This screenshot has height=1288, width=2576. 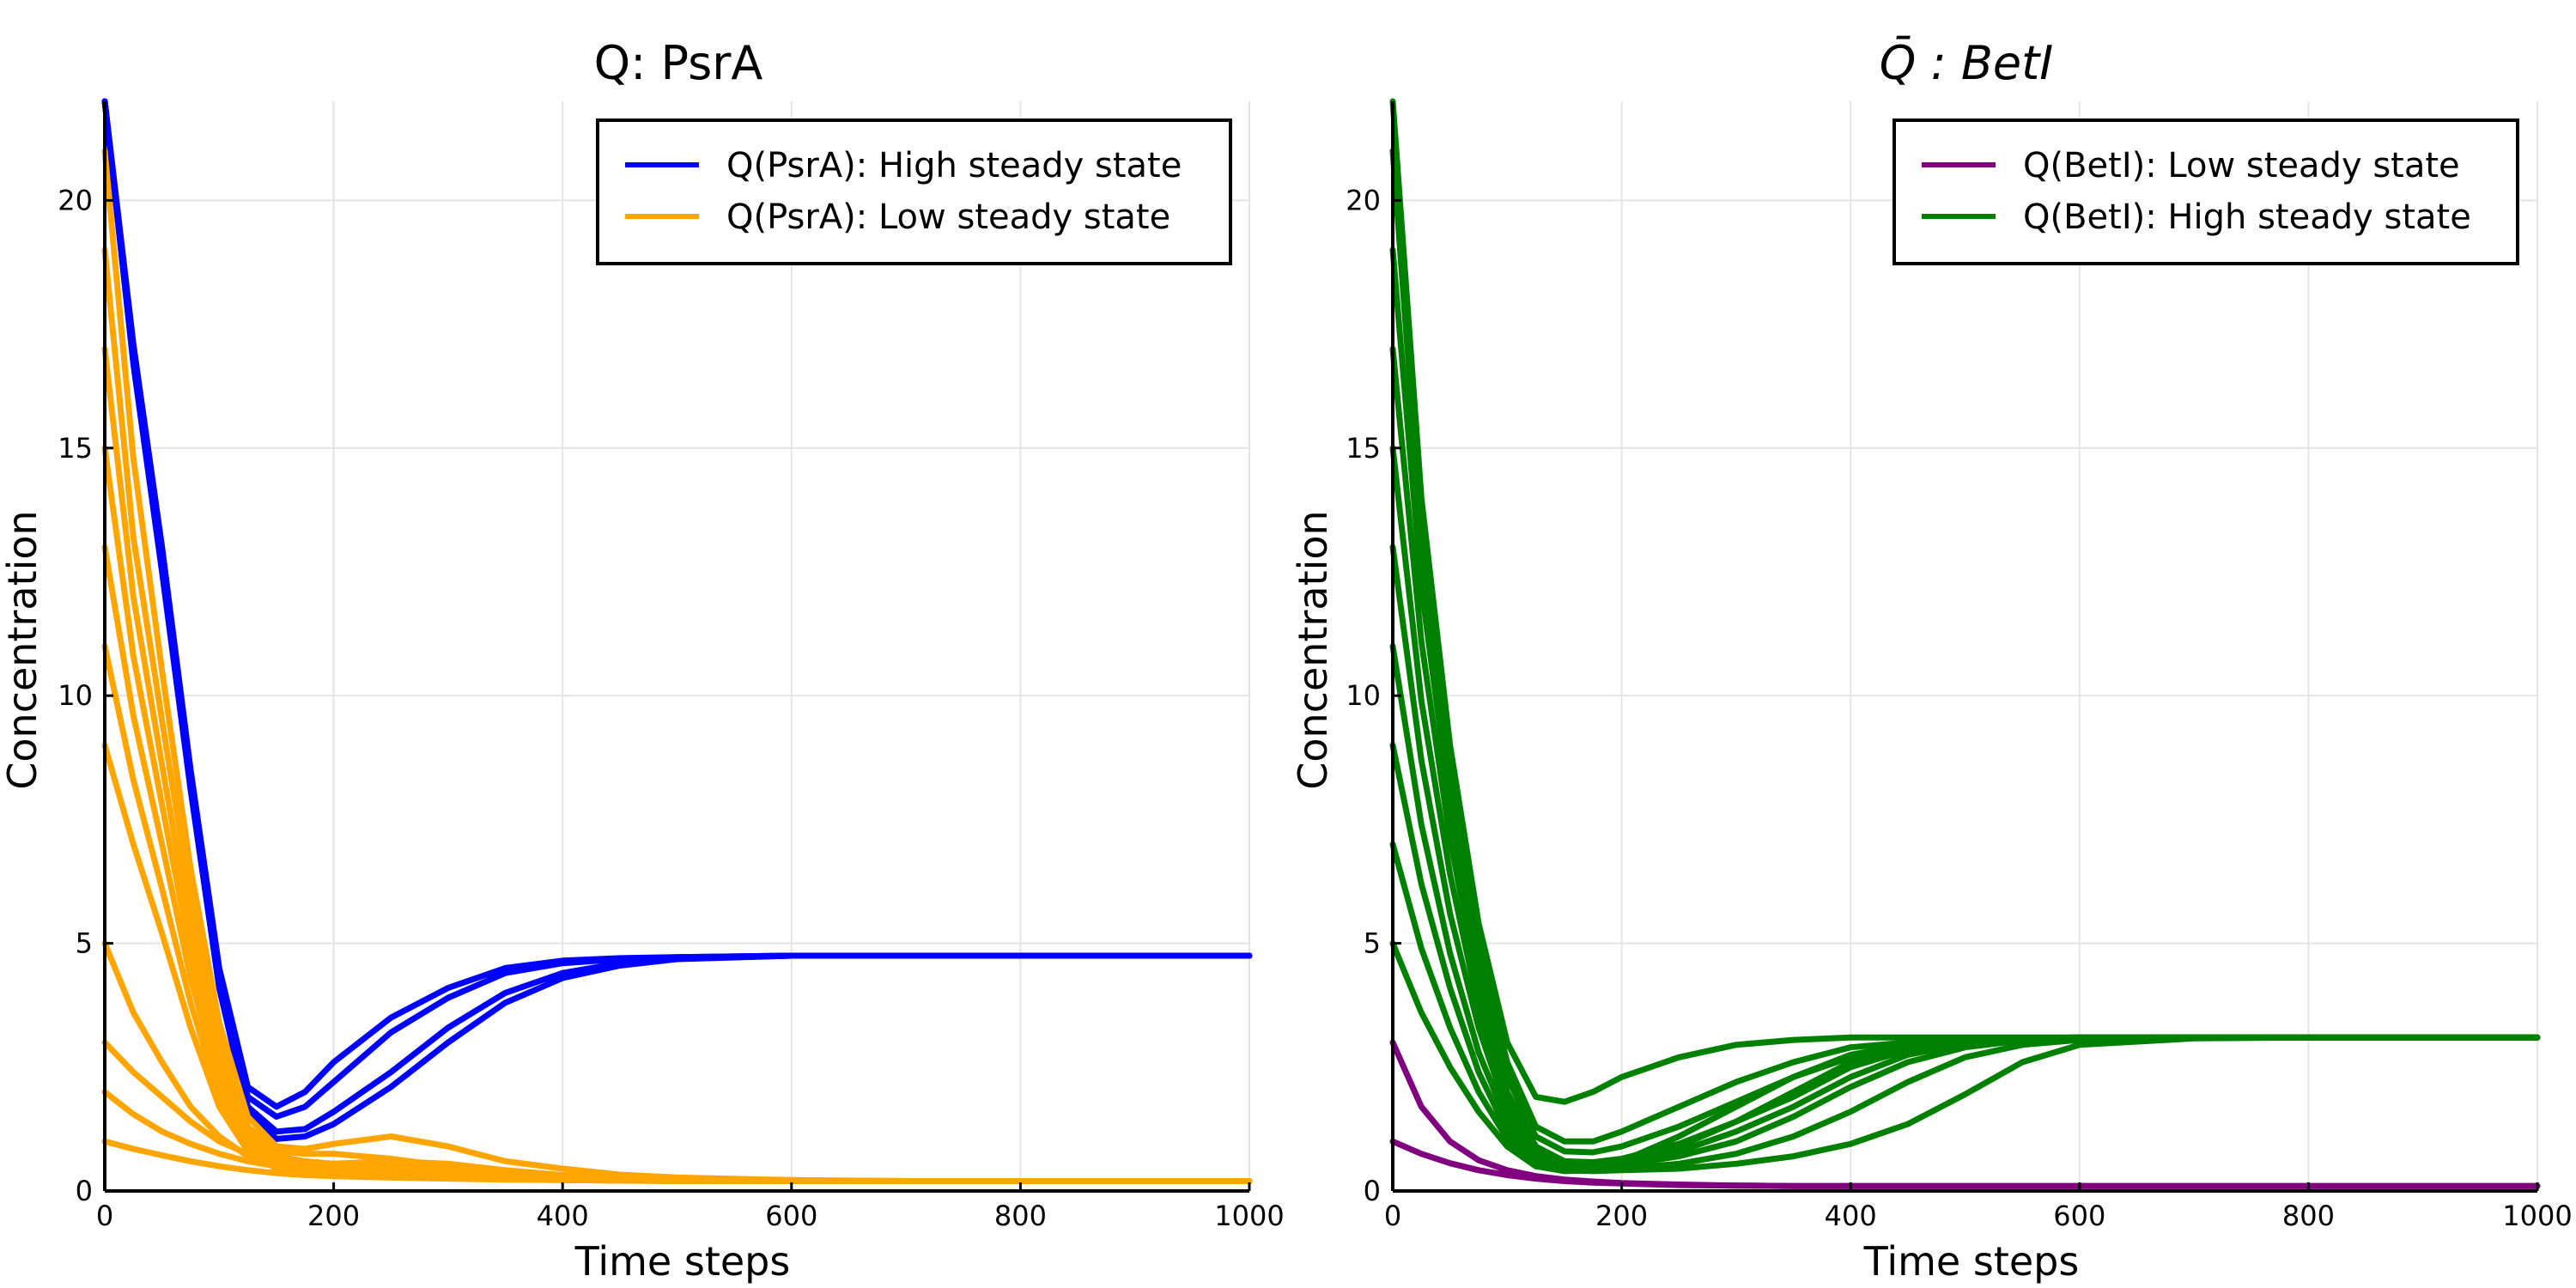 What do you see at coordinates (1851, 1216) in the screenshot?
I see `right-chart-x-tick-label: 400` at bounding box center [1851, 1216].